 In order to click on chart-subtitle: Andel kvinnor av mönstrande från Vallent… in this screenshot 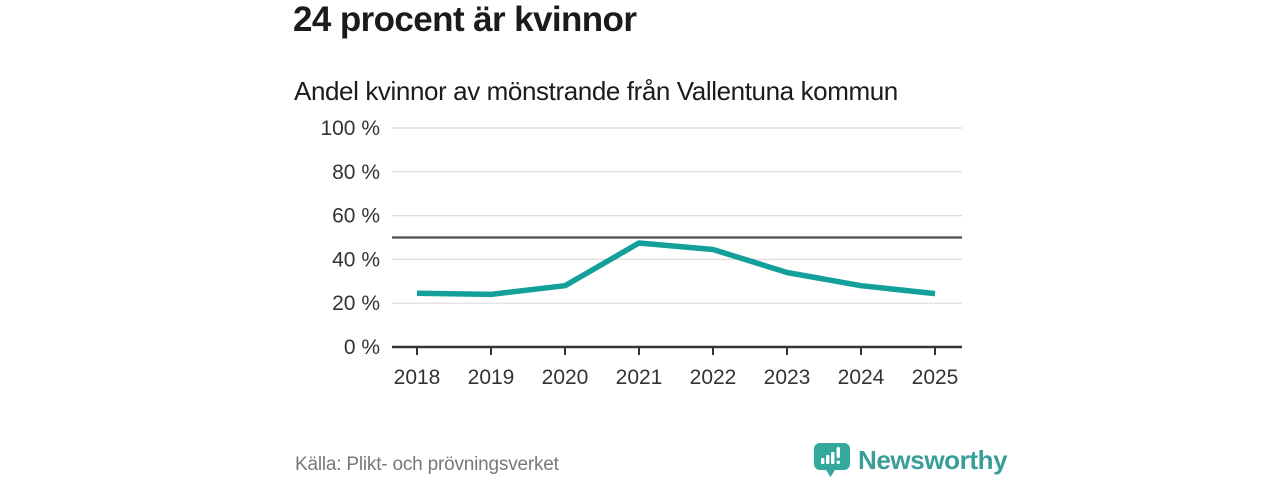, I will do `click(596, 91)`.